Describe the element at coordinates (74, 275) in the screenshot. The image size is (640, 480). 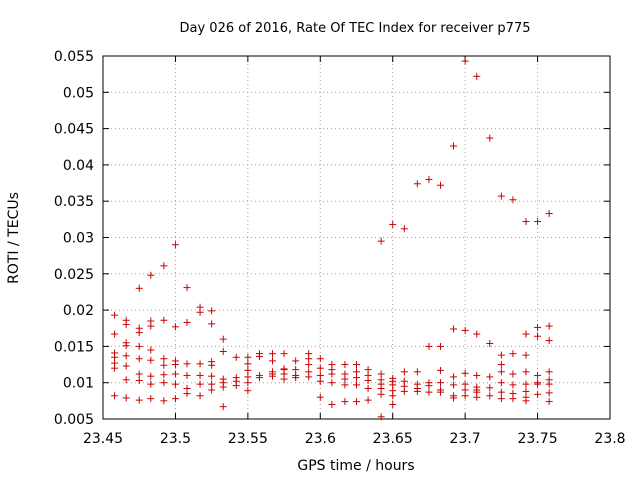
I see `y-tick-label: 0.025` at that location.